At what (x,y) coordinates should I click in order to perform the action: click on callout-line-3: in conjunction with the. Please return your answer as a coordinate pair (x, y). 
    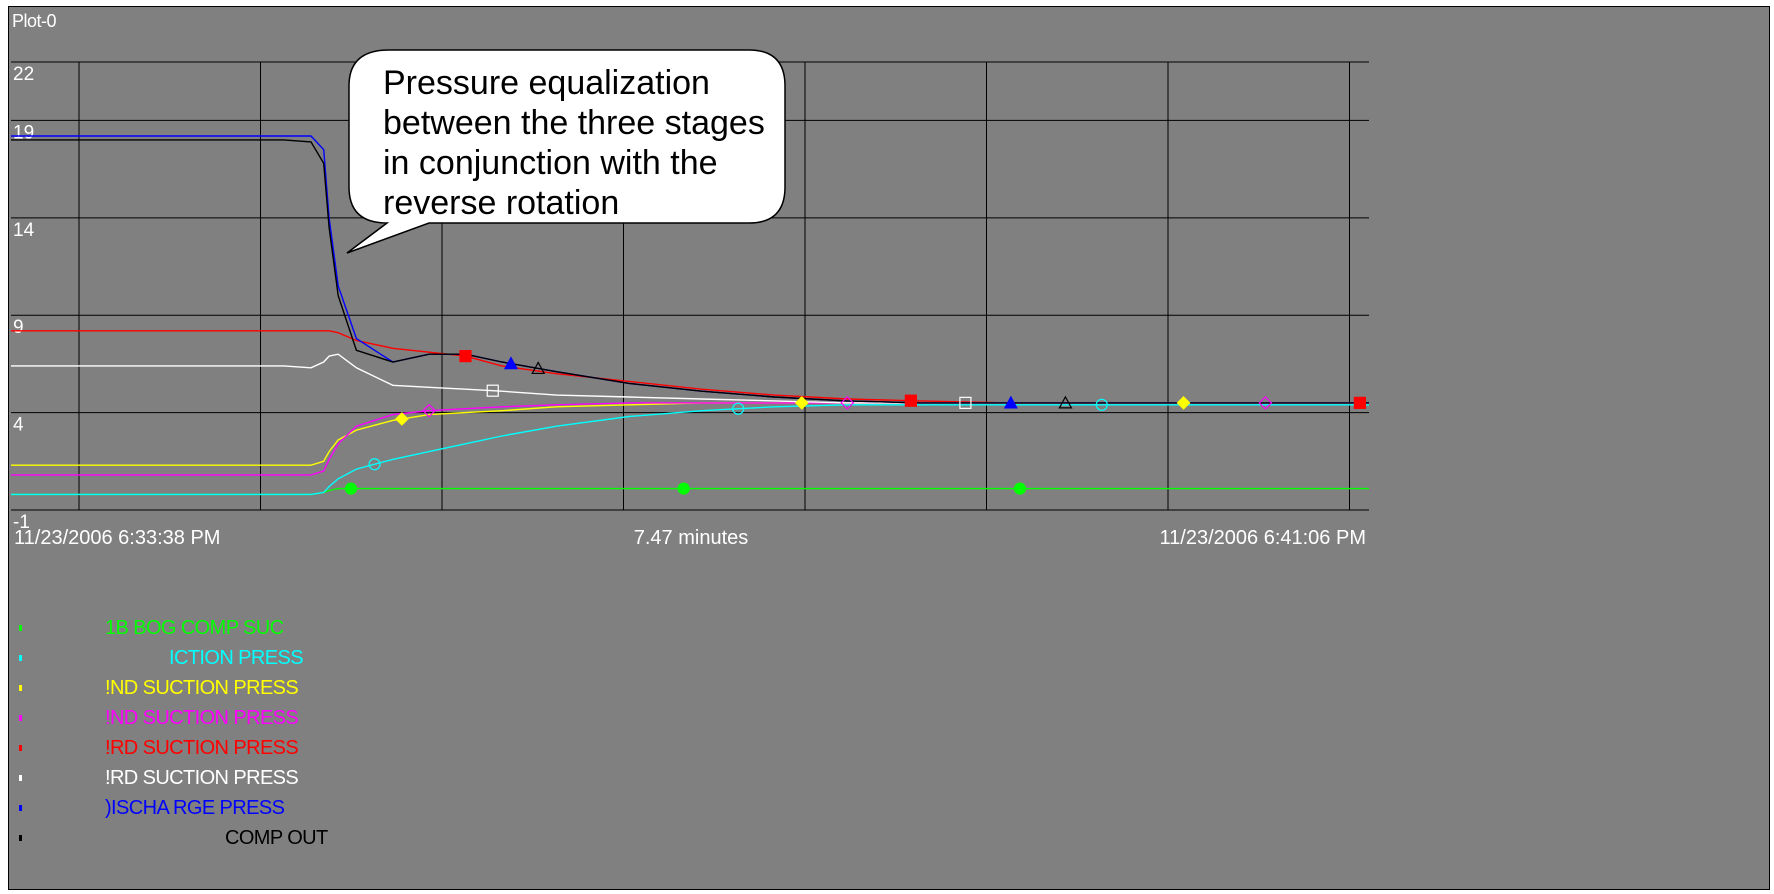
    Looking at the image, I should click on (550, 163).